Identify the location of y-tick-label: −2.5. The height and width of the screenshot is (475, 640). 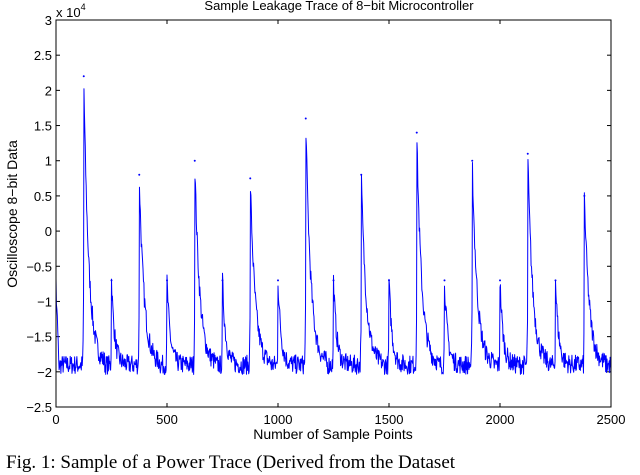
(39, 407).